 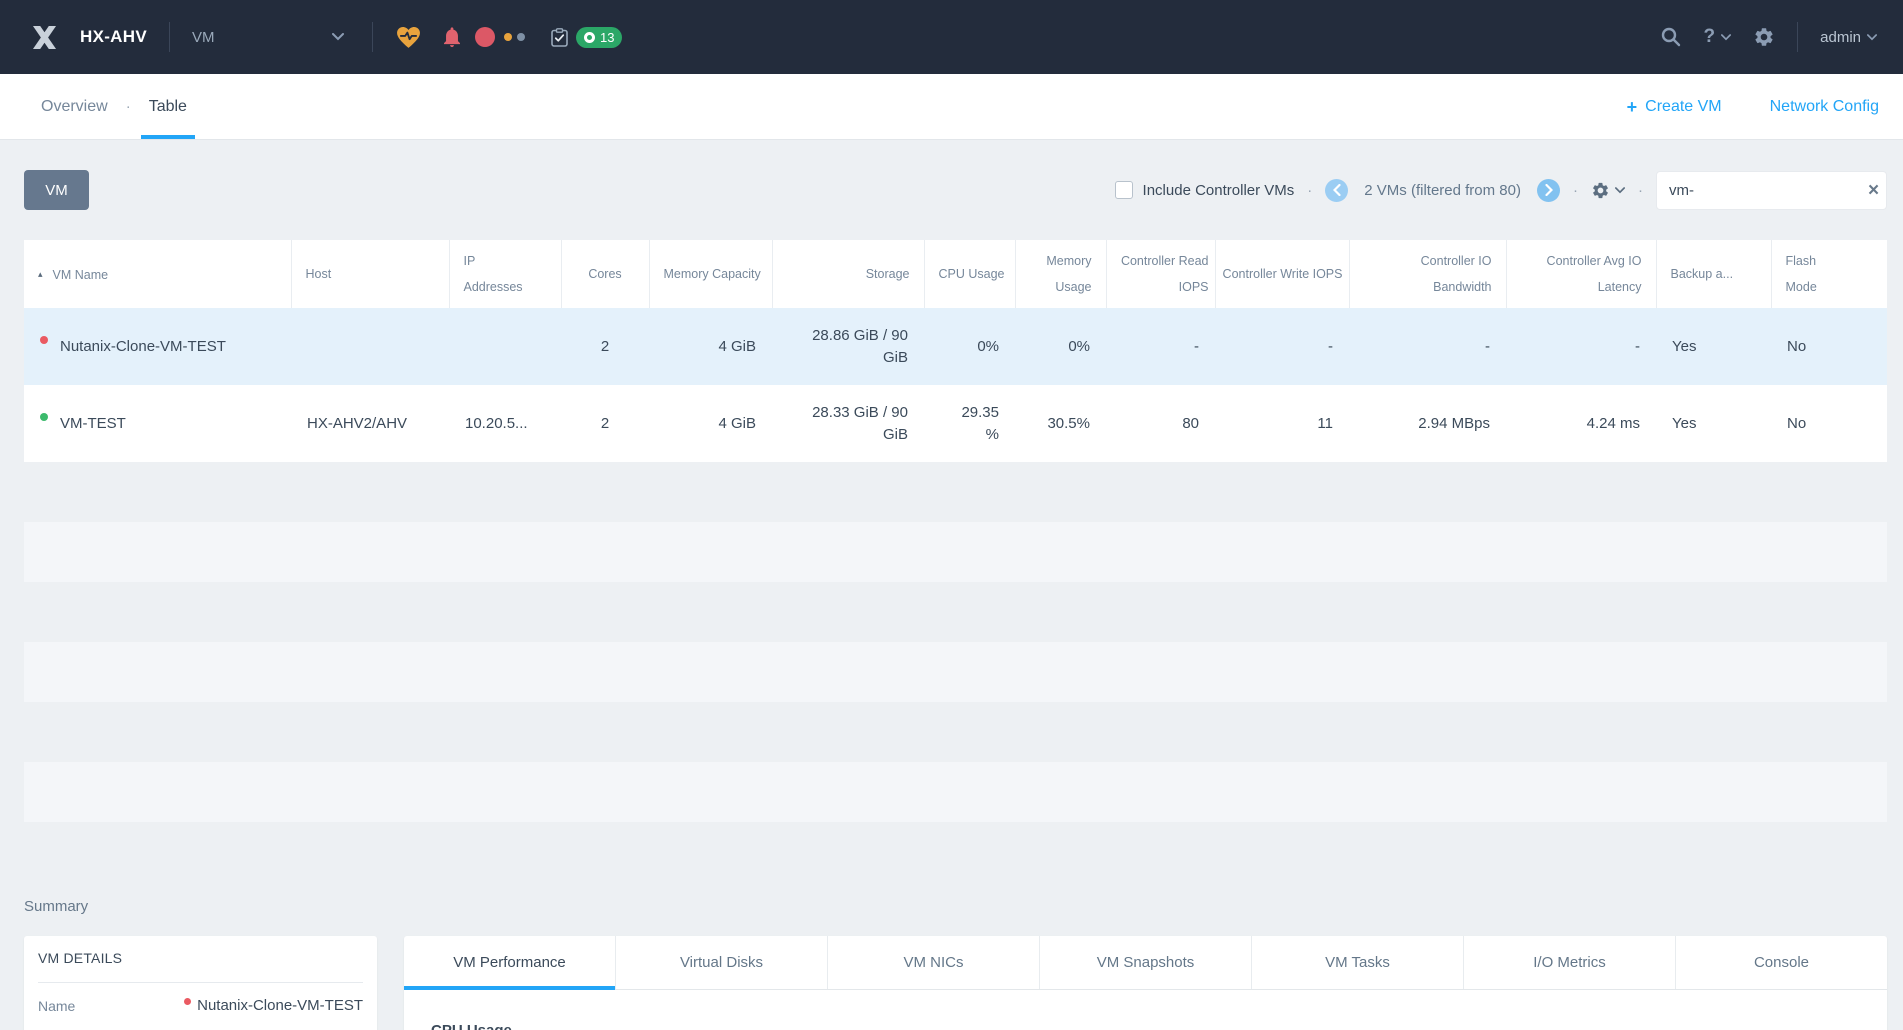 I want to click on column-header-memory-usage: Memory Usage, so click(x=1060, y=274).